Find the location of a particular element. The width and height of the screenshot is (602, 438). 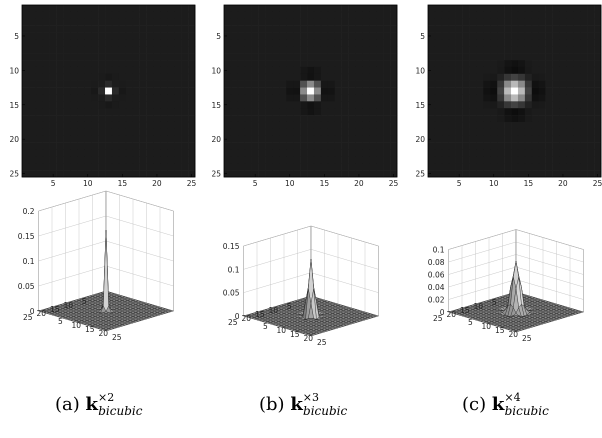

heatmap-xtick-label: 20 is located at coordinates (359, 183).